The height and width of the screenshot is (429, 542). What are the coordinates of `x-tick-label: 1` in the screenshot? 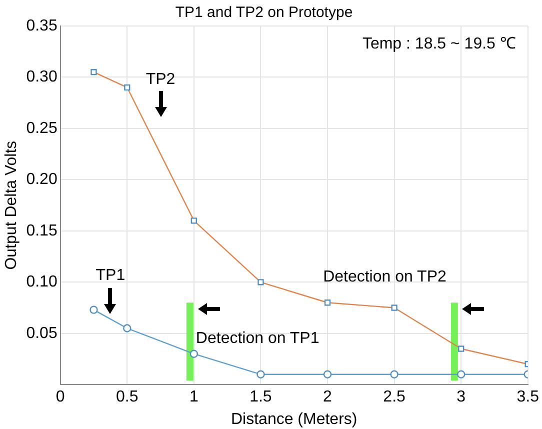 It's located at (193, 397).